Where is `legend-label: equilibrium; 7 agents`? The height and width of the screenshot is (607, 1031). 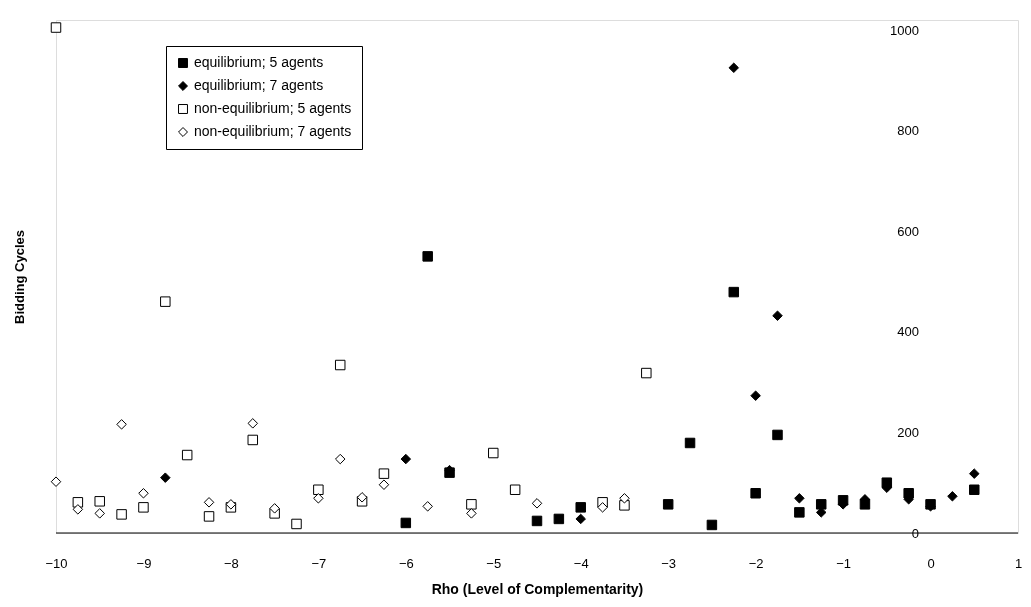 legend-label: equilibrium; 7 agents is located at coordinates (259, 85).